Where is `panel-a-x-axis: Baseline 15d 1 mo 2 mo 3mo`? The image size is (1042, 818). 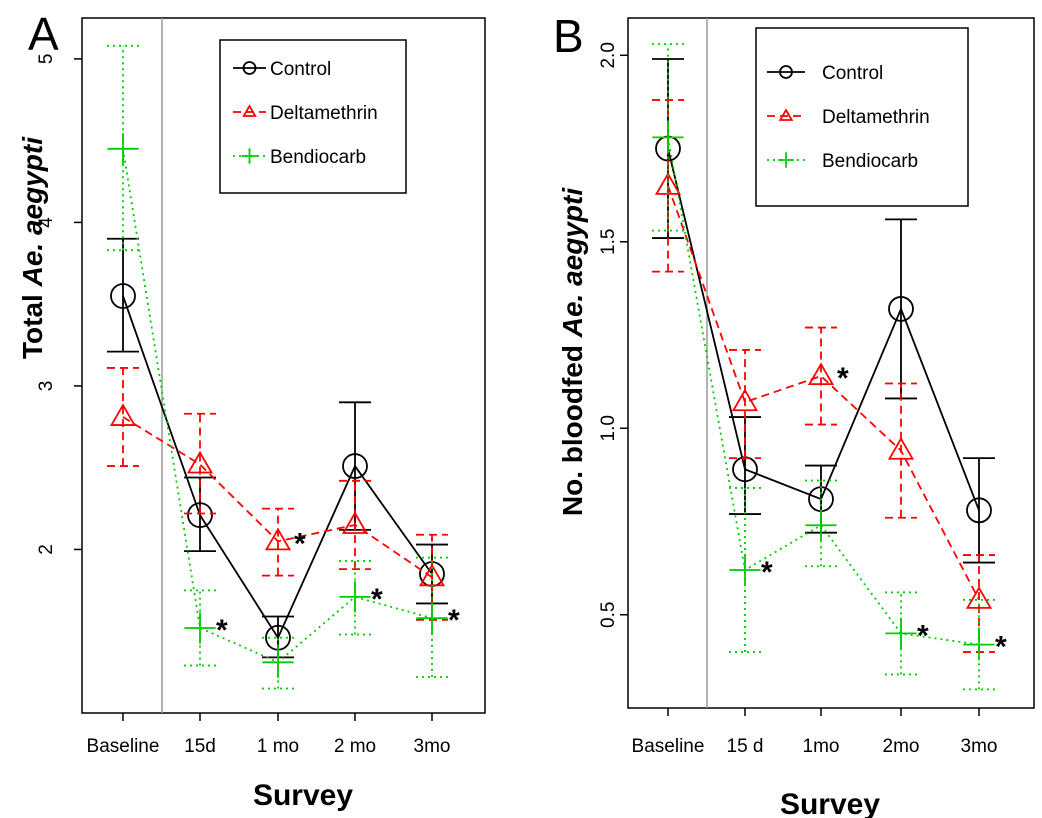
panel-a-x-axis: Baseline 15d 1 mo 2 mo 3mo is located at coordinates (269, 735).